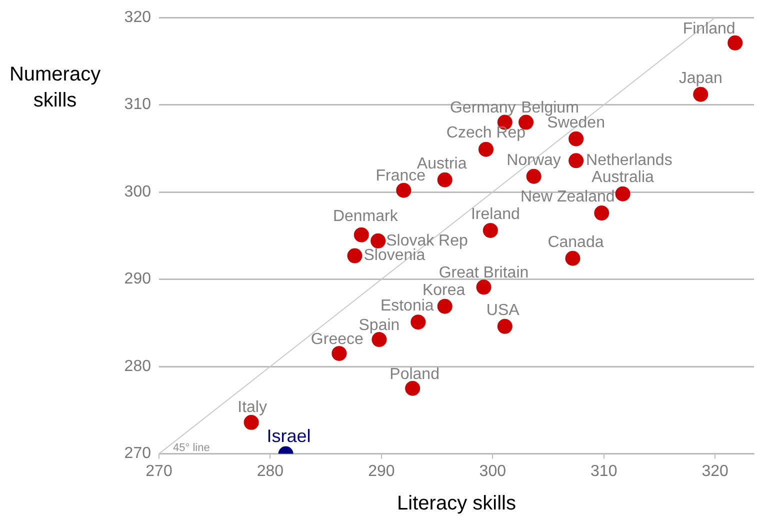 The width and height of the screenshot is (762, 524). What do you see at coordinates (483, 108) in the screenshot?
I see `annotation: Germany` at bounding box center [483, 108].